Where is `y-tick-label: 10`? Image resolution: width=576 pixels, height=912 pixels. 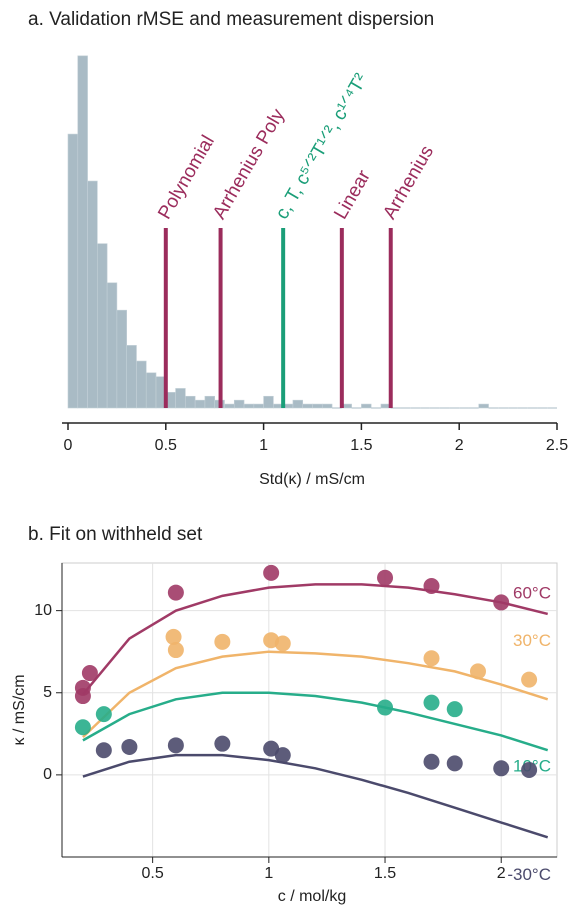 y-tick-label: 10 is located at coordinates (43, 610).